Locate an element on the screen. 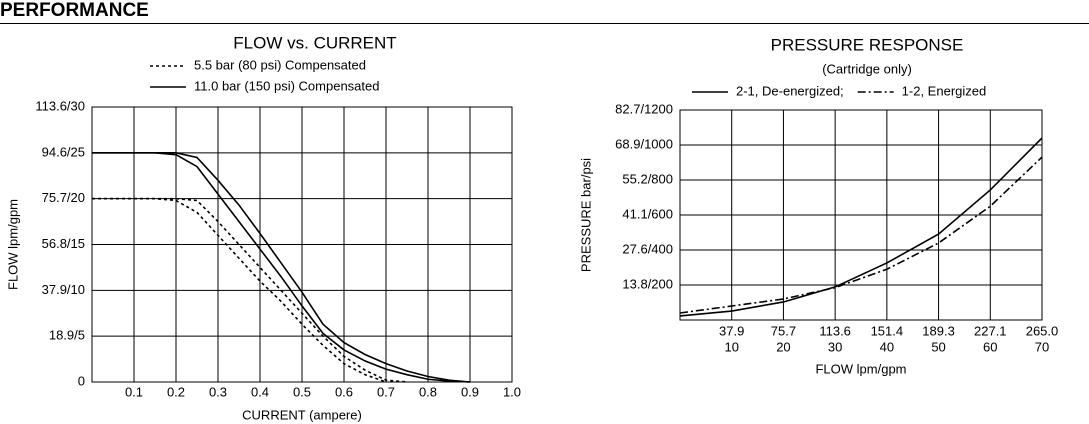  x-tick-label: 0.7 is located at coordinates (386, 391).